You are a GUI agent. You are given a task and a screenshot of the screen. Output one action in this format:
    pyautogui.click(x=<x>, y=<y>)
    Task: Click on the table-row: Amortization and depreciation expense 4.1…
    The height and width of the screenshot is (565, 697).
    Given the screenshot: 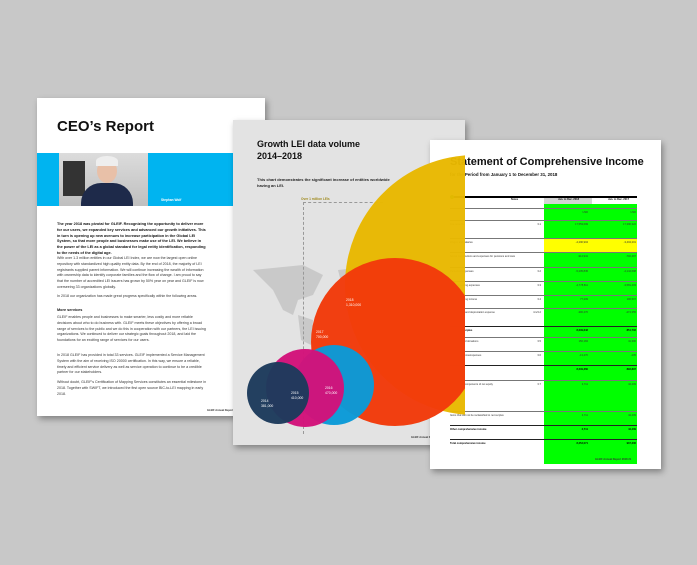 What is the action you would take?
    pyautogui.click(x=543, y=311)
    